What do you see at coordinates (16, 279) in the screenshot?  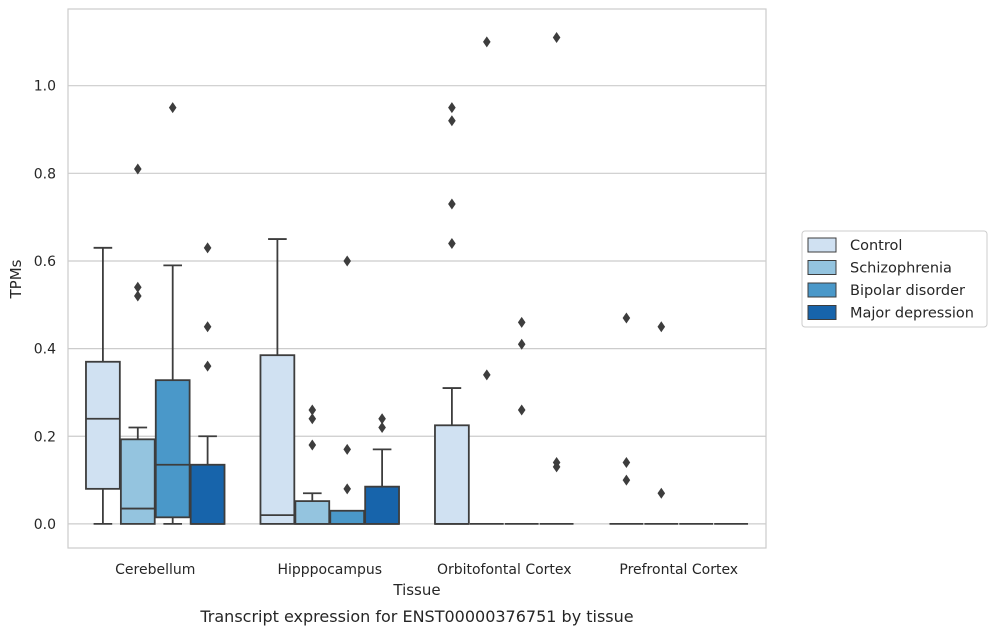 I see `y-axis-label: TPMs` at bounding box center [16, 279].